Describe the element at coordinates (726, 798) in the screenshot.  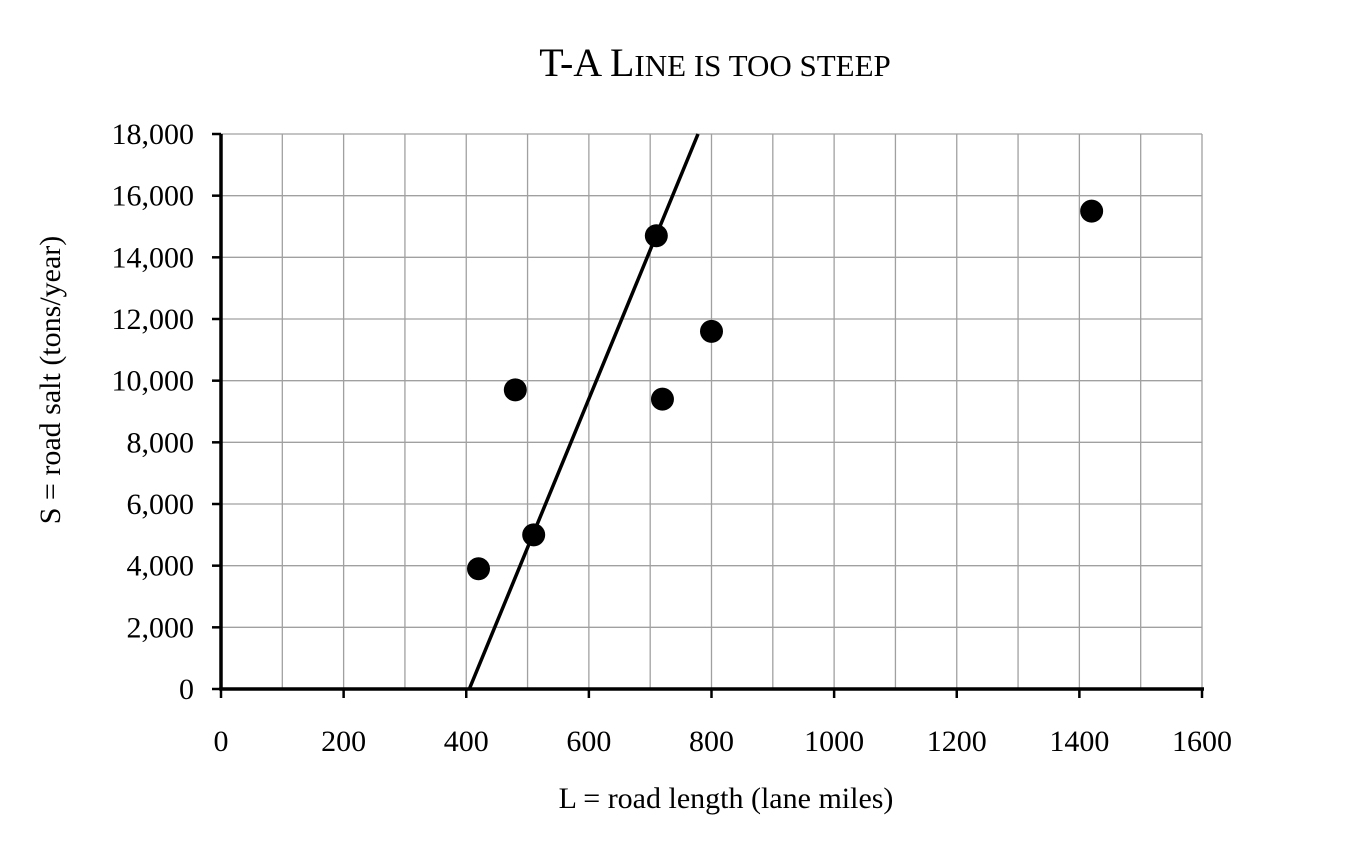
I see `x-axis-label: L = road length (lane miles)` at that location.